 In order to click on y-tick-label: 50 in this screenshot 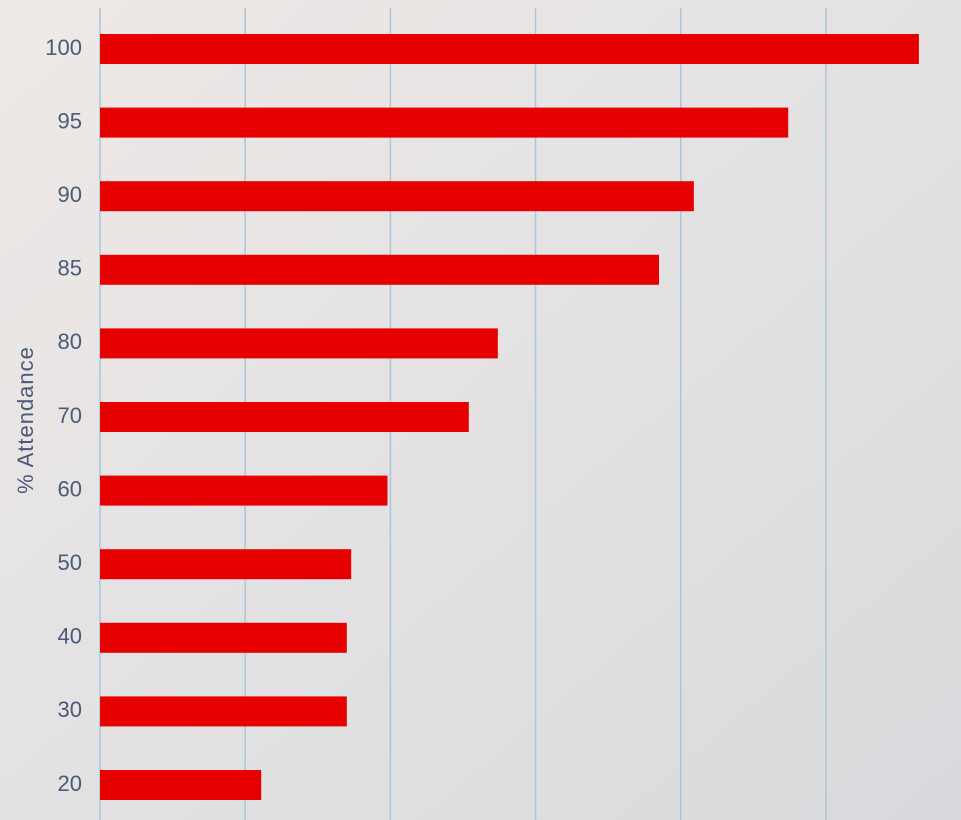, I will do `click(70, 562)`.